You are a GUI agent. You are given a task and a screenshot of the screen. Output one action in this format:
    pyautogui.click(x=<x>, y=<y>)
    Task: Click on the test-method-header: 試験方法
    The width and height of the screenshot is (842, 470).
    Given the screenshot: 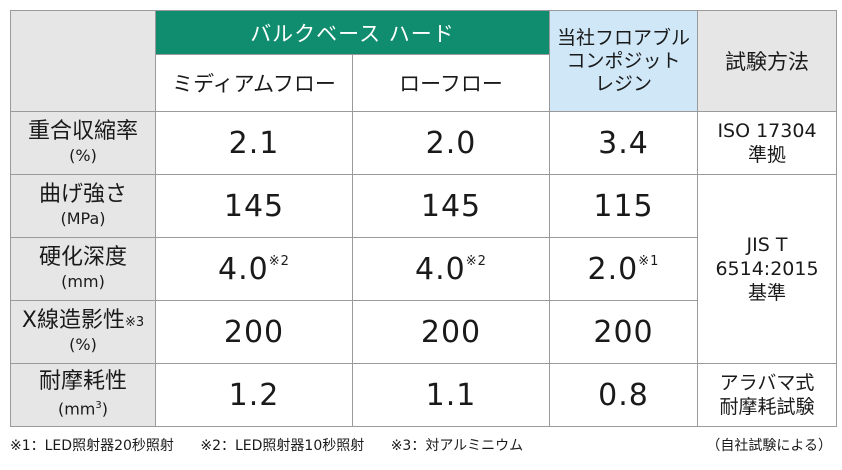 What is the action you would take?
    pyautogui.click(x=767, y=61)
    